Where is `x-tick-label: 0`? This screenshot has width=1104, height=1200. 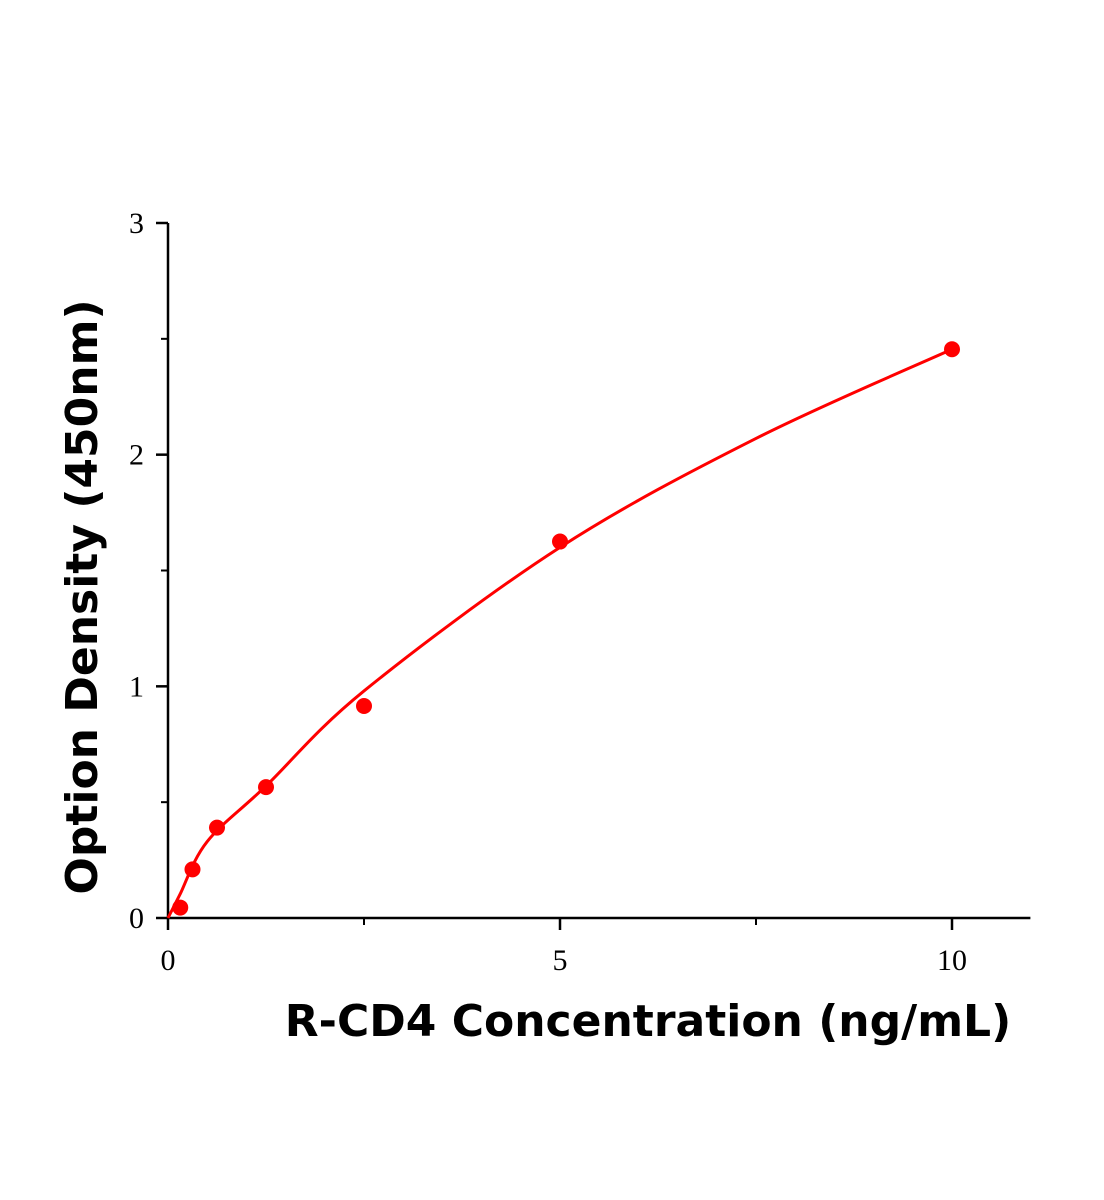 x-tick-label: 0 is located at coordinates (168, 960).